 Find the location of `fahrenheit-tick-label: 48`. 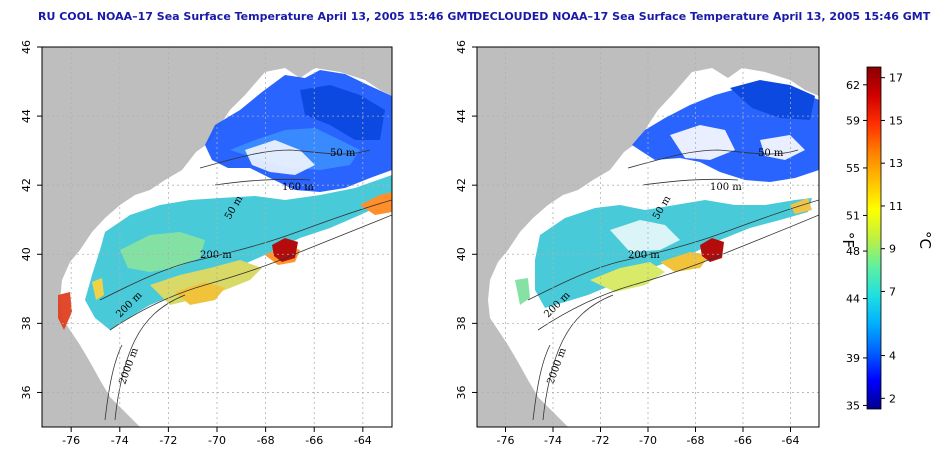

fahrenheit-tick-label: 48 is located at coordinates (853, 251).